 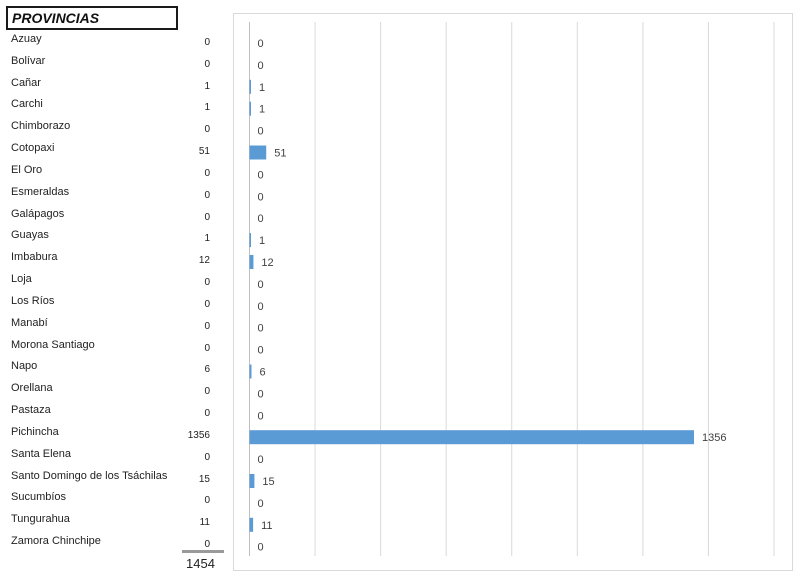 I want to click on province-name: Sucumbíos, so click(x=39, y=497).